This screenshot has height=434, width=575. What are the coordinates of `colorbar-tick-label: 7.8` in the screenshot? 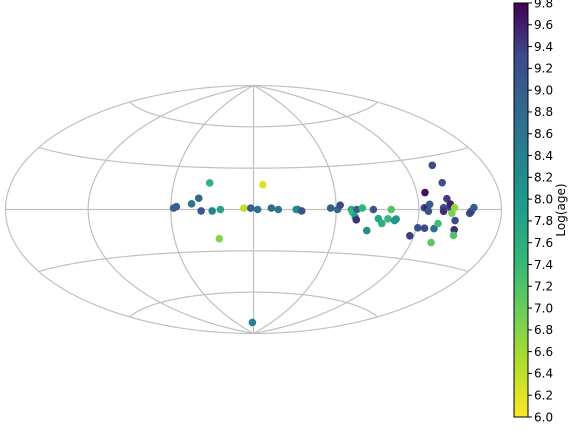 It's located at (543, 221).